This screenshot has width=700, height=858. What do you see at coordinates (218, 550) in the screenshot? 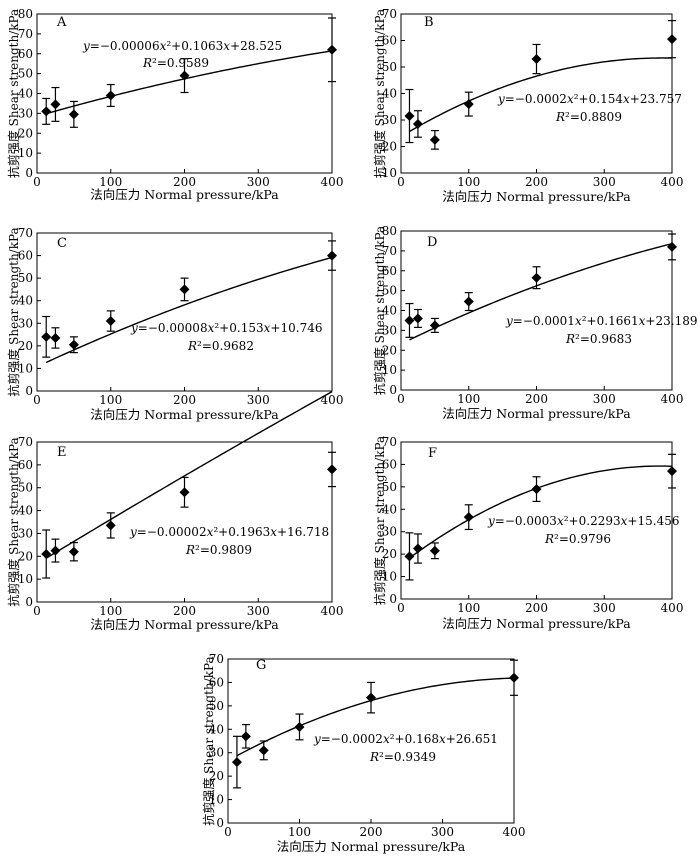
I see `r-squared: R²=0.9809` at bounding box center [218, 550].